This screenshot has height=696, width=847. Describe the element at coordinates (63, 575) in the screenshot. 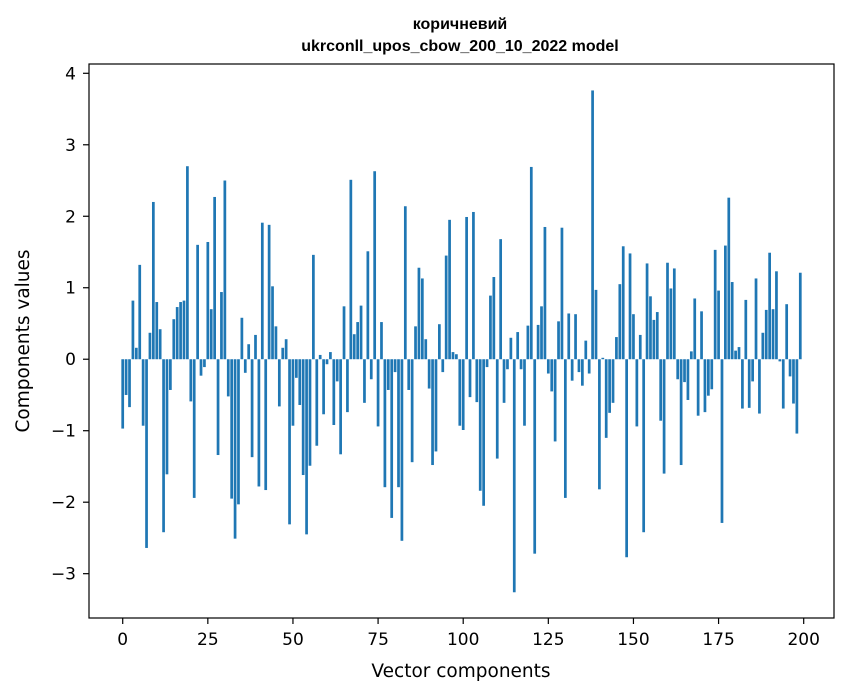

I see `y-tick-label-7: −3` at that location.